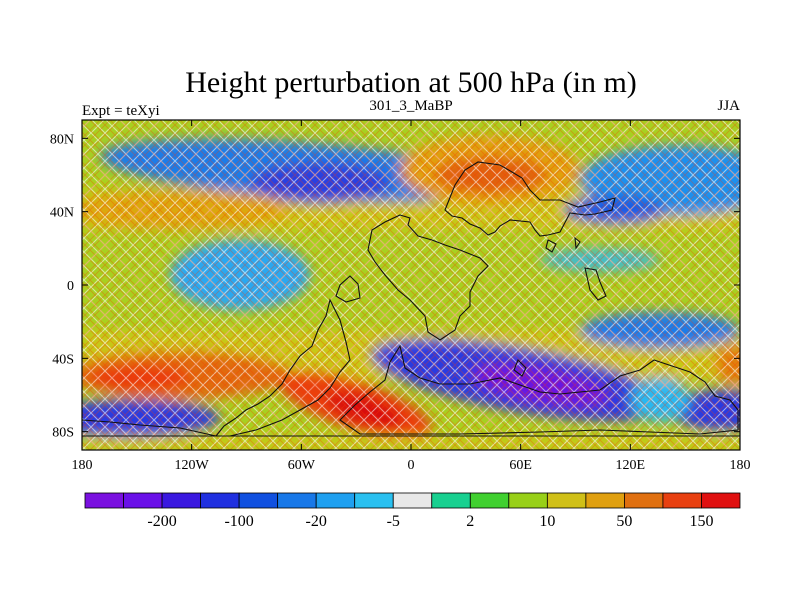 This screenshot has width=800, height=600. Describe the element at coordinates (410, 106) in the screenshot. I see `center-label: 301_3_MaBP` at that location.